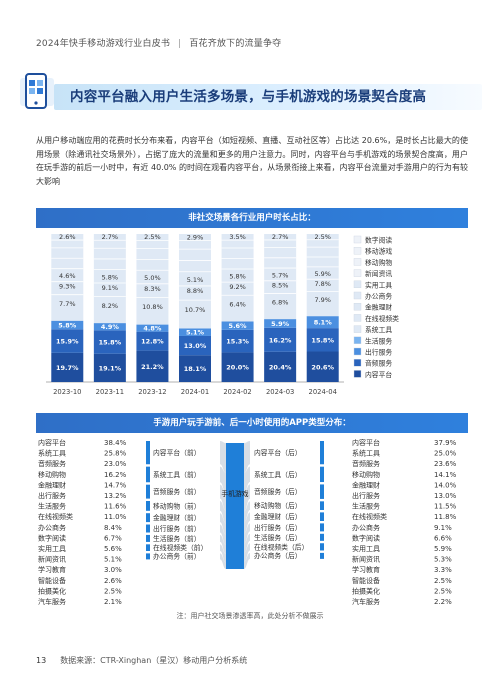 The height and width of the screenshot is (679, 500). Describe the element at coordinates (280, 392) in the screenshot. I see `x-tick-label: 2024-03` at that location.